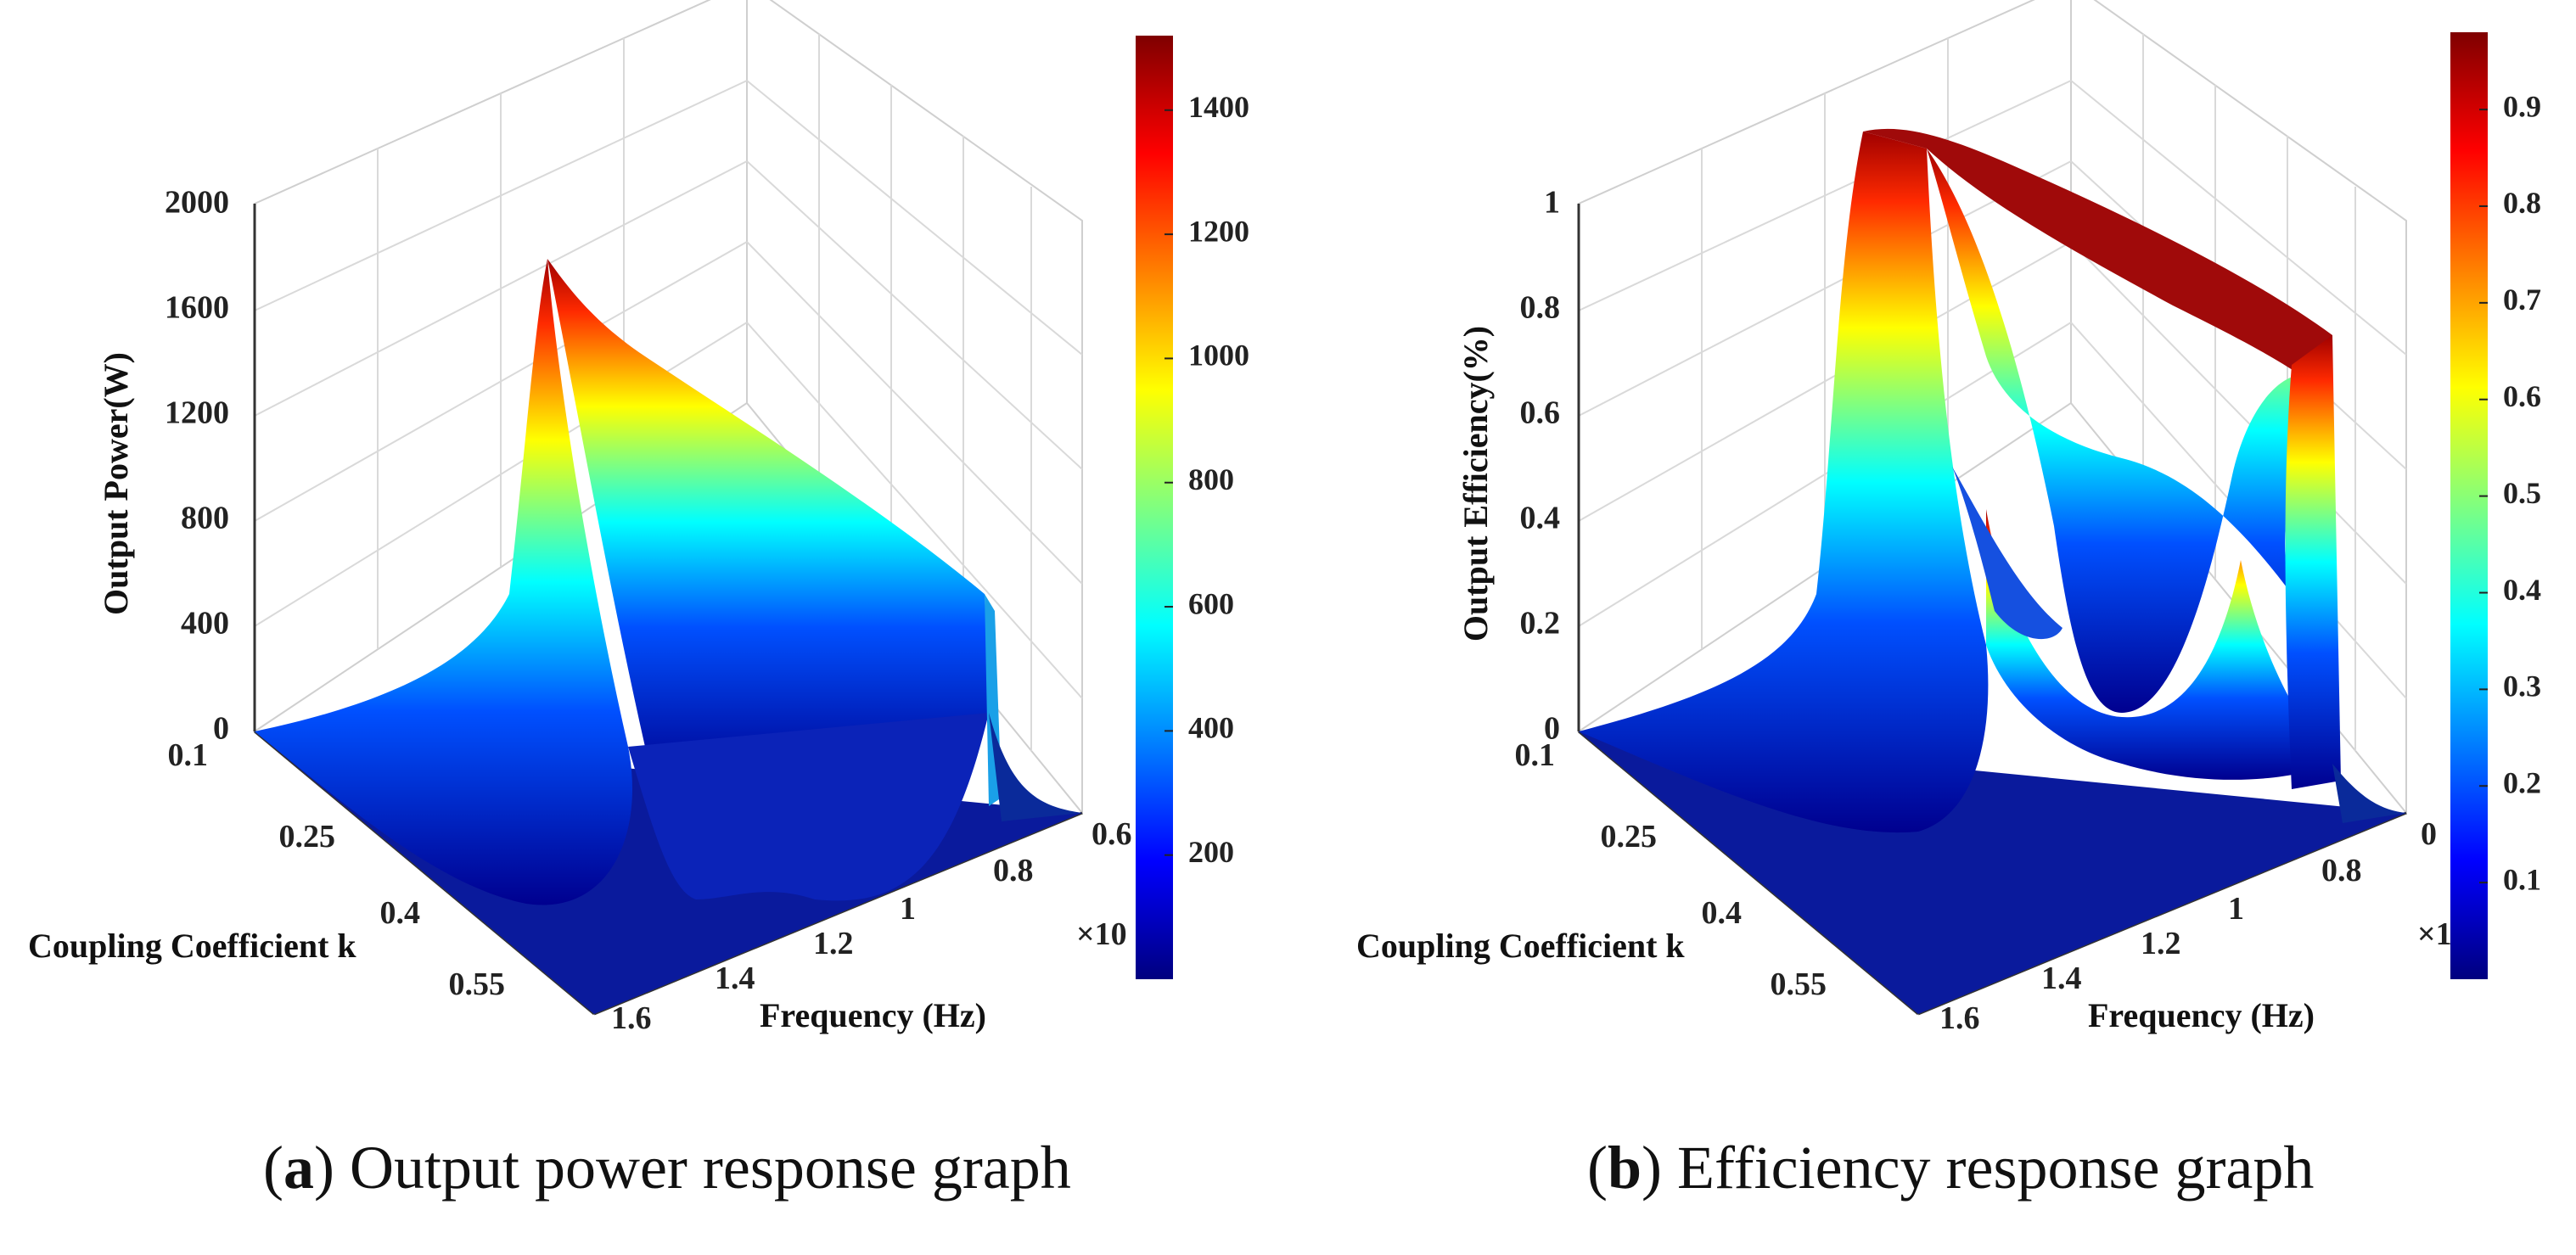 The height and width of the screenshot is (1255, 2576). Describe the element at coordinates (2522, 879) in the screenshot. I see `colorbar-tick-label: 0.1` at that location.